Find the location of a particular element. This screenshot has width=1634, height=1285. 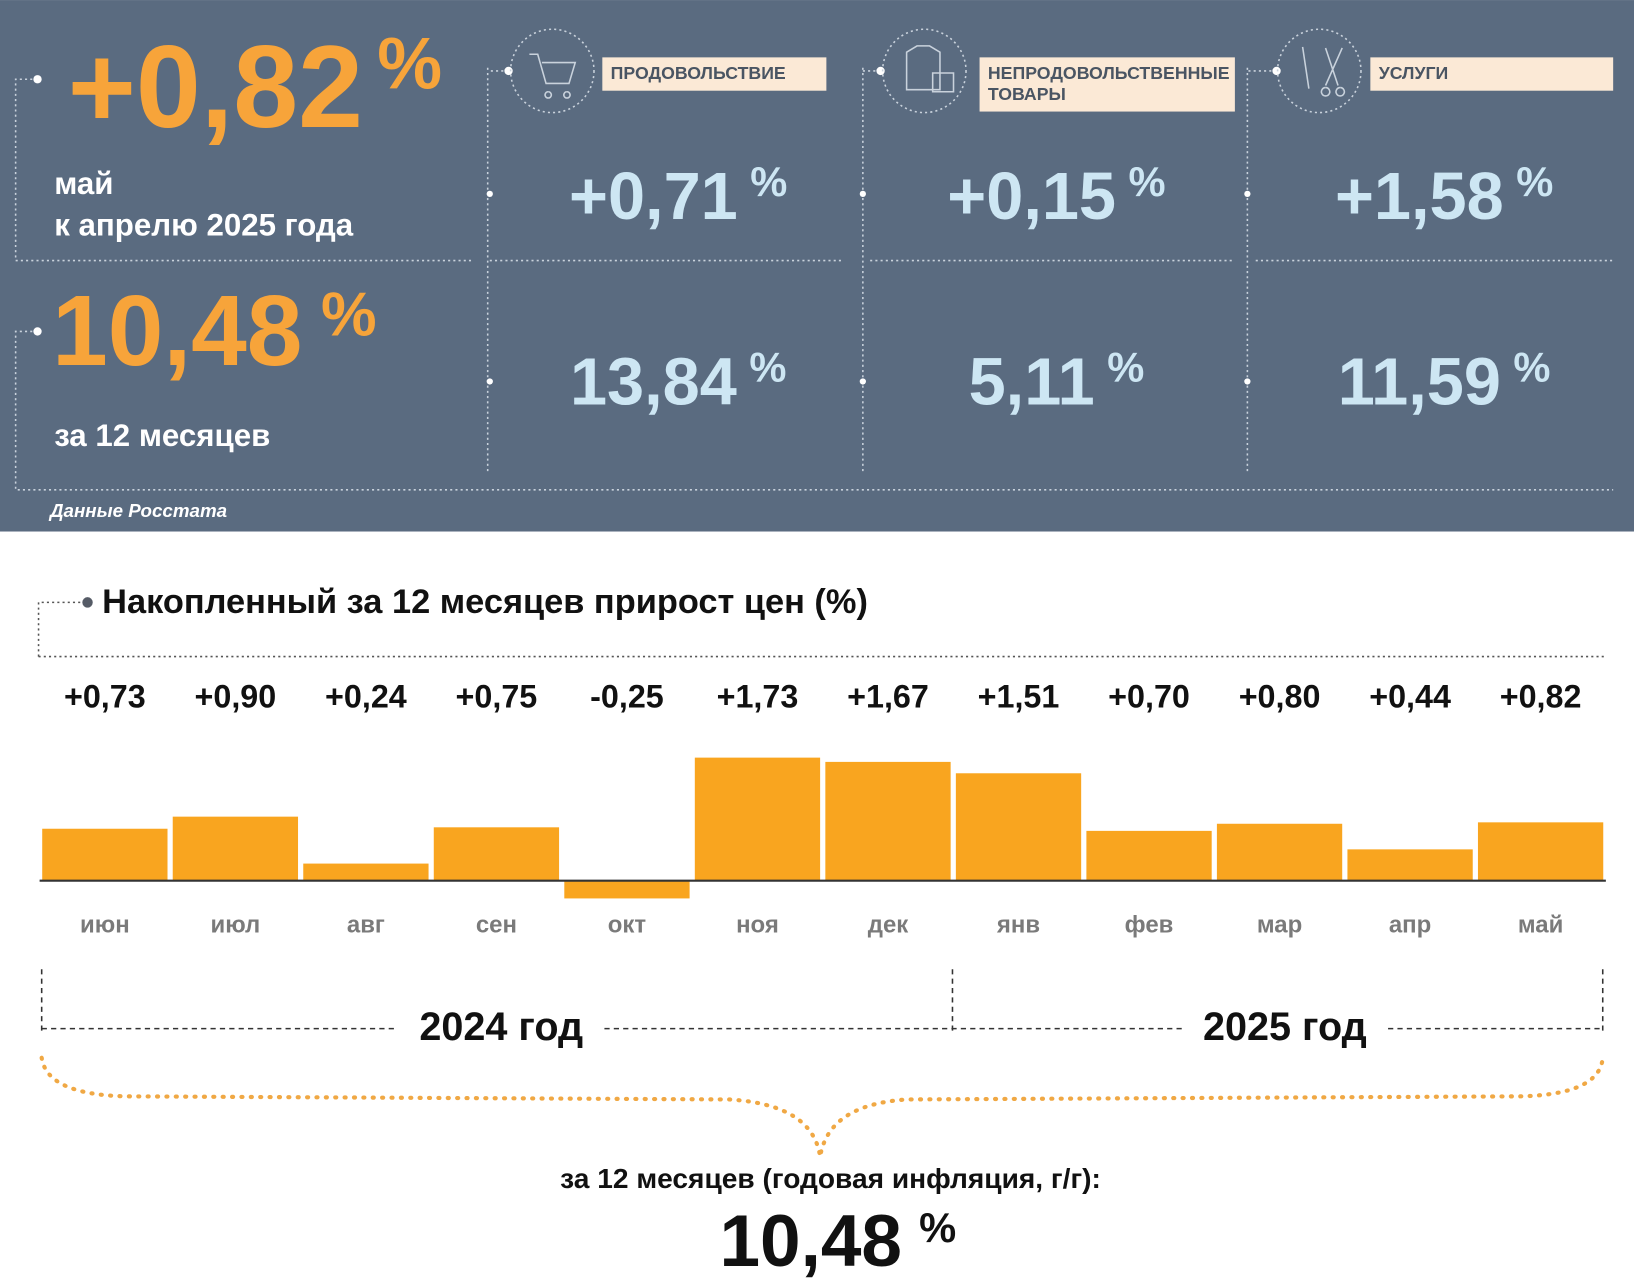

group-title: ПРОДОВОЛЬСТВИЕ is located at coordinates (698, 73).